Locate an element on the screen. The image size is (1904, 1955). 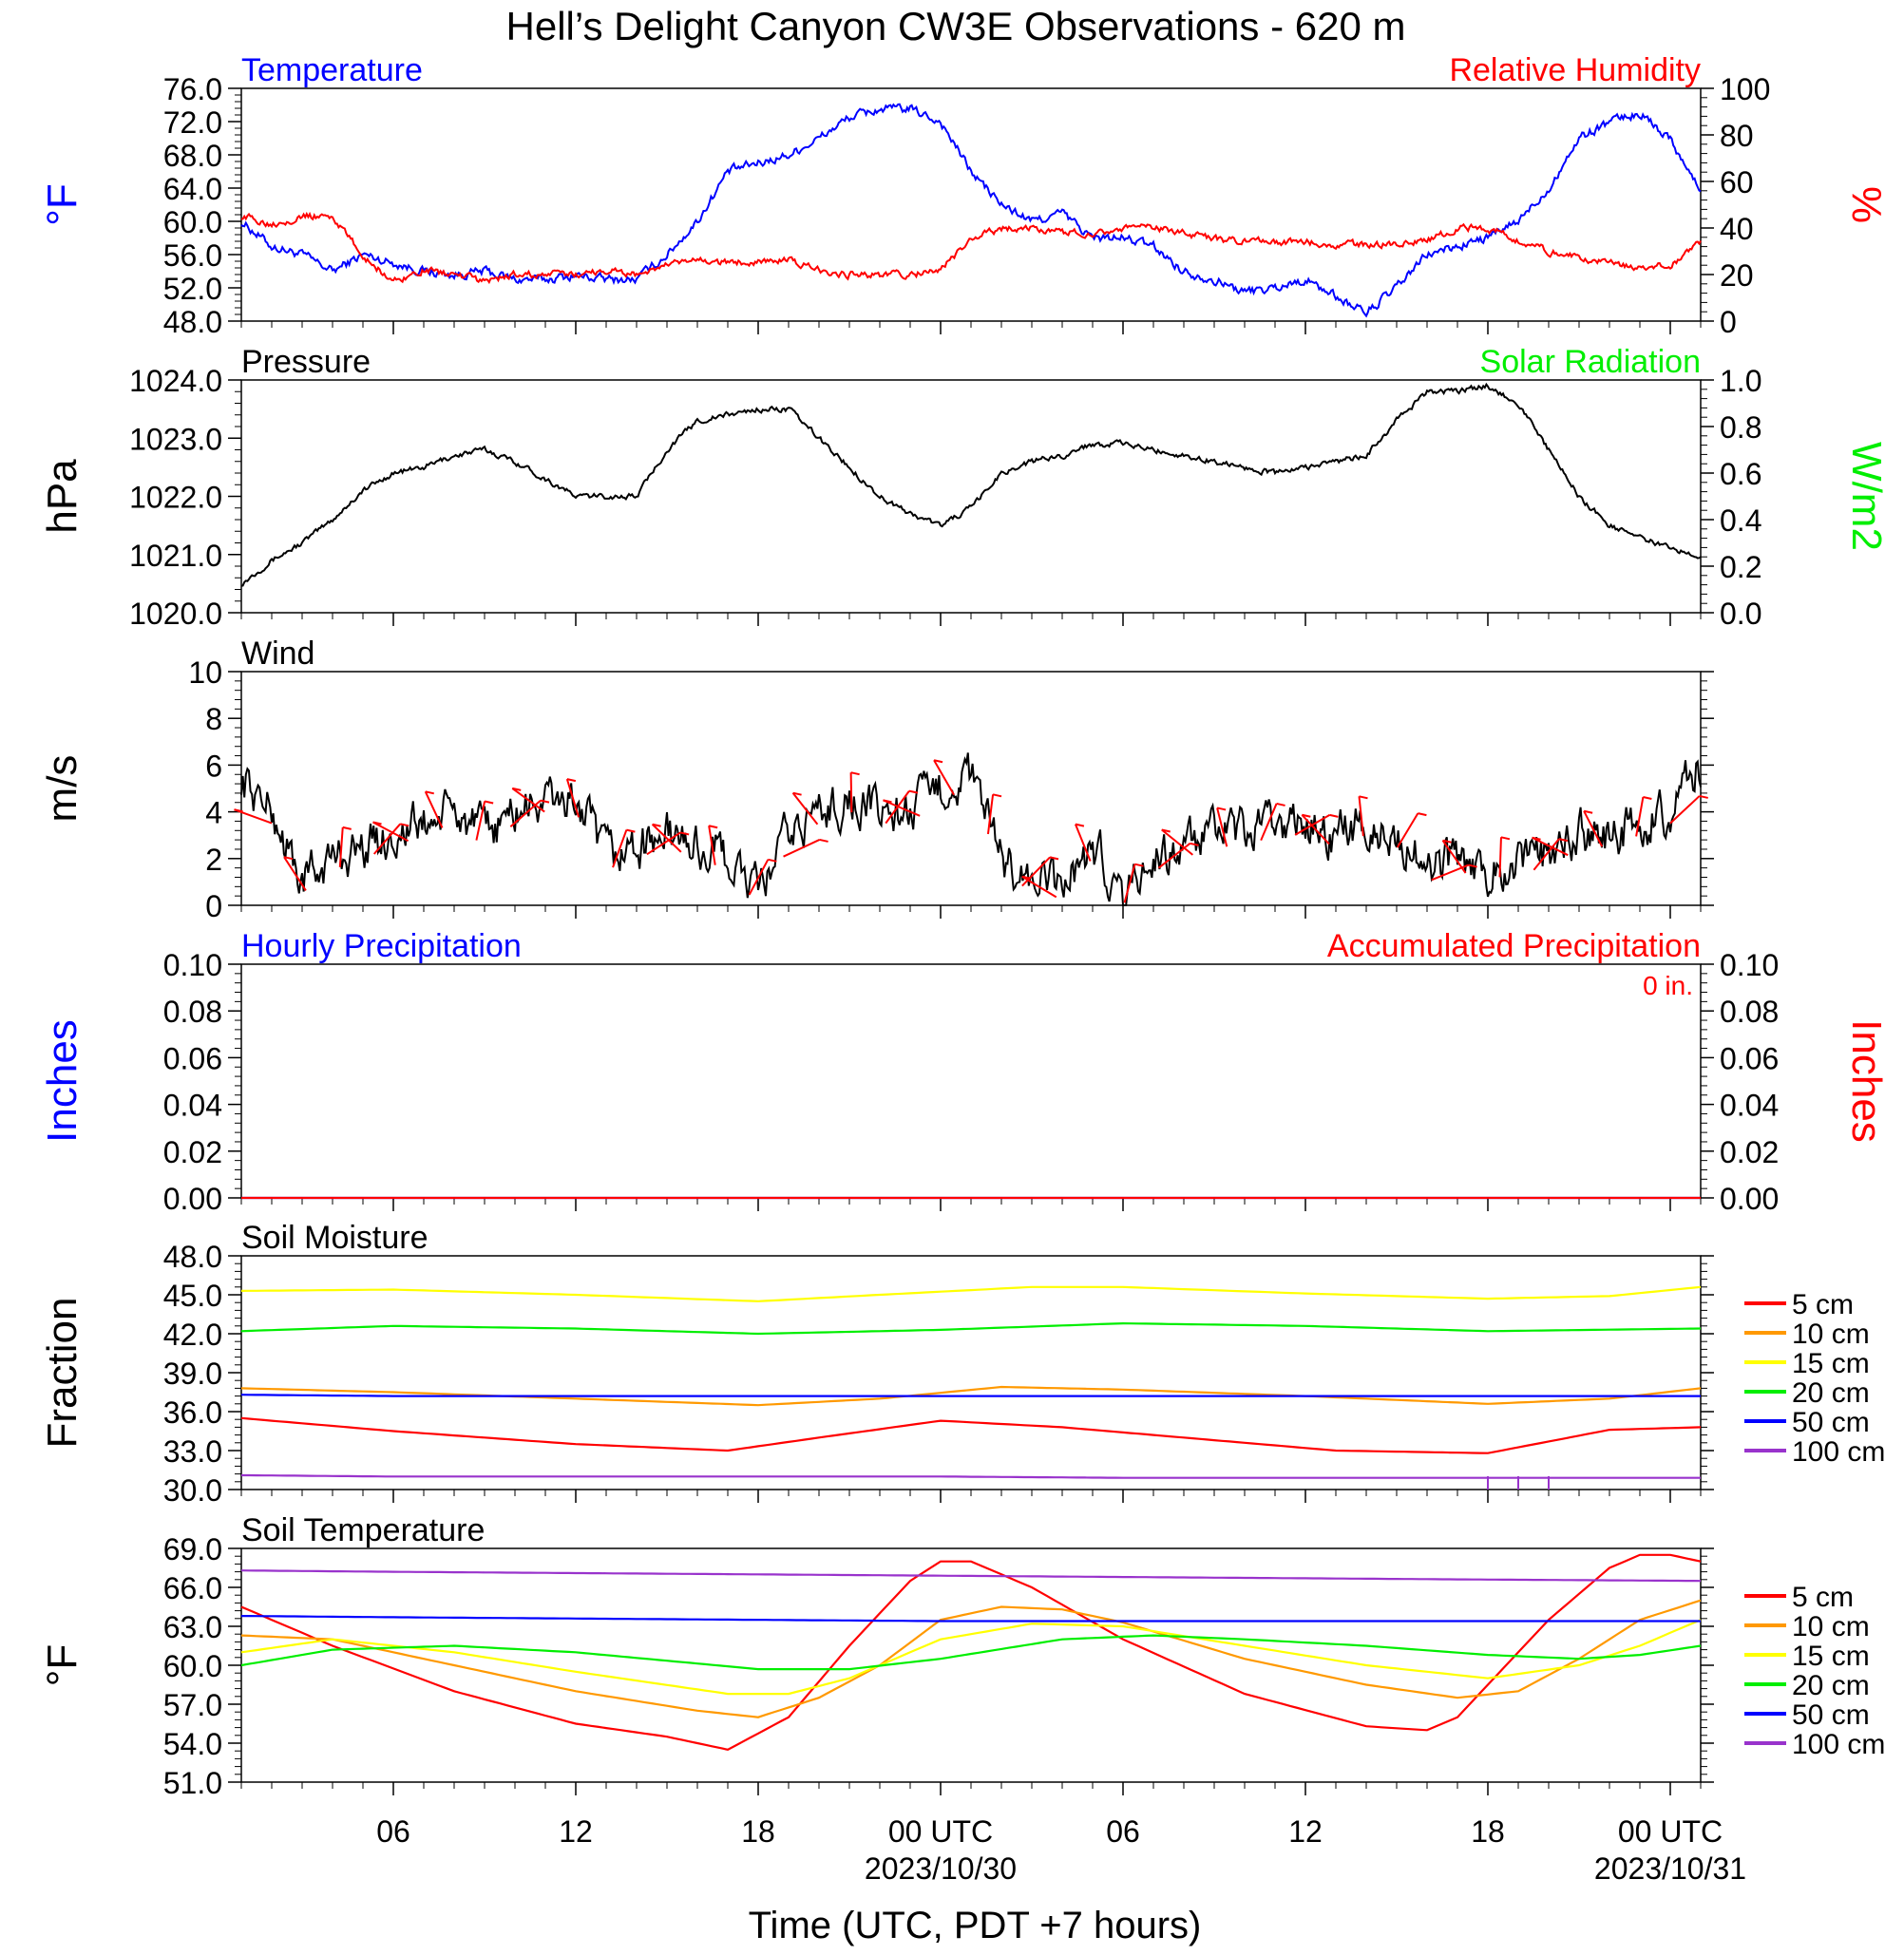
soil_moisture-legend-label: 15 cm is located at coordinates (1831, 1363).